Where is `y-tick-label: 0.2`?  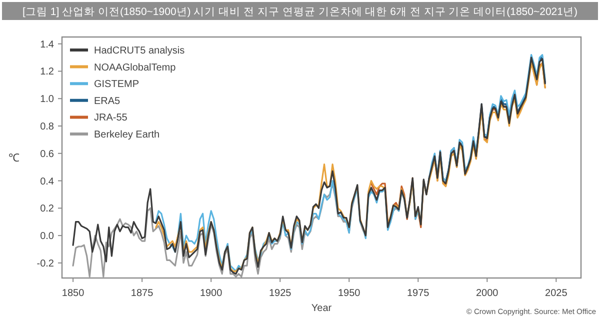
y-tick-label: 0.2 is located at coordinates (47, 209).